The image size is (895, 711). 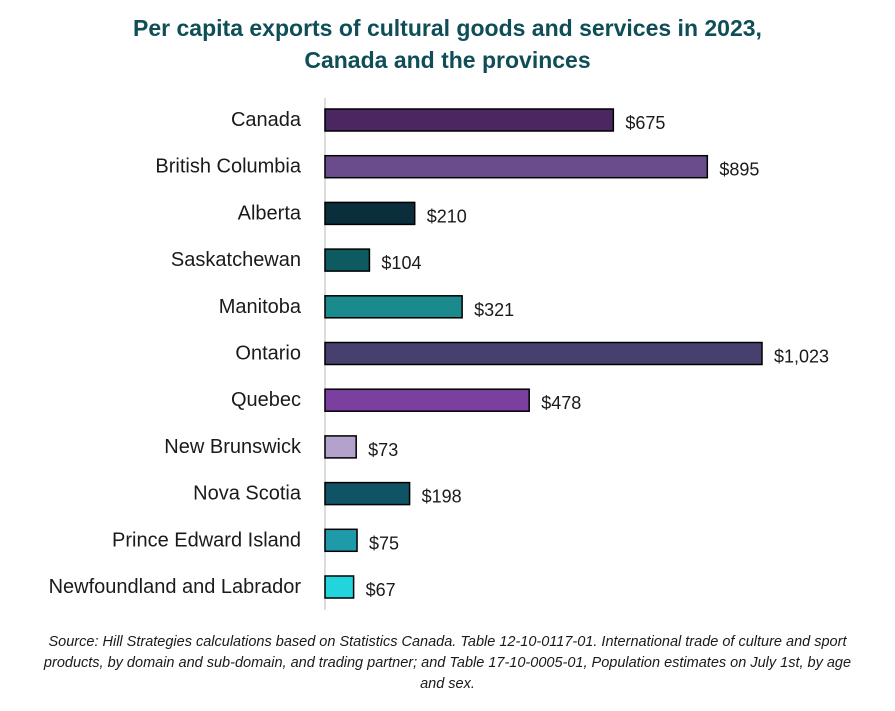 What do you see at coordinates (268, 354) in the screenshot?
I see `category-label: Ontario` at bounding box center [268, 354].